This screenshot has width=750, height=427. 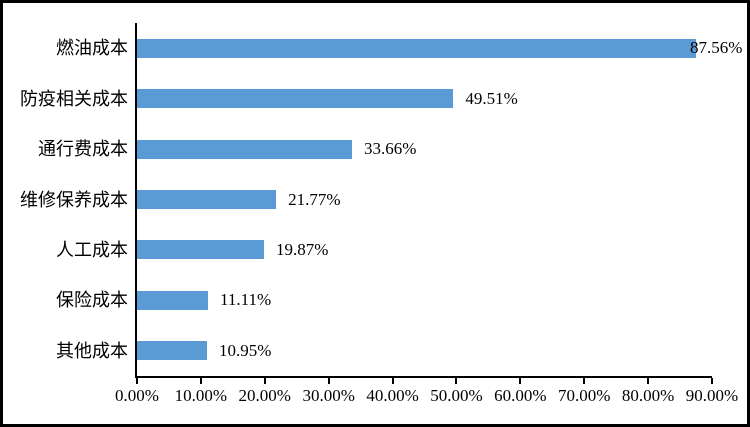 I want to click on x-axis-tick-label: 40.00%, so click(x=392, y=395).